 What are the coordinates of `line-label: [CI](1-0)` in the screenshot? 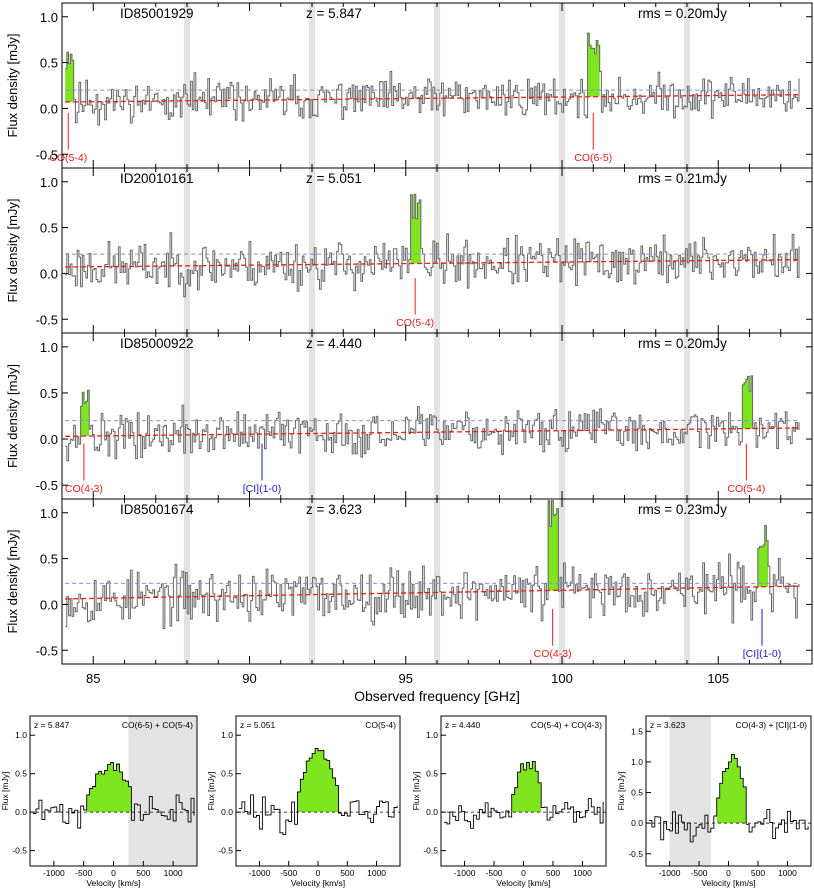 It's located at (762, 654).